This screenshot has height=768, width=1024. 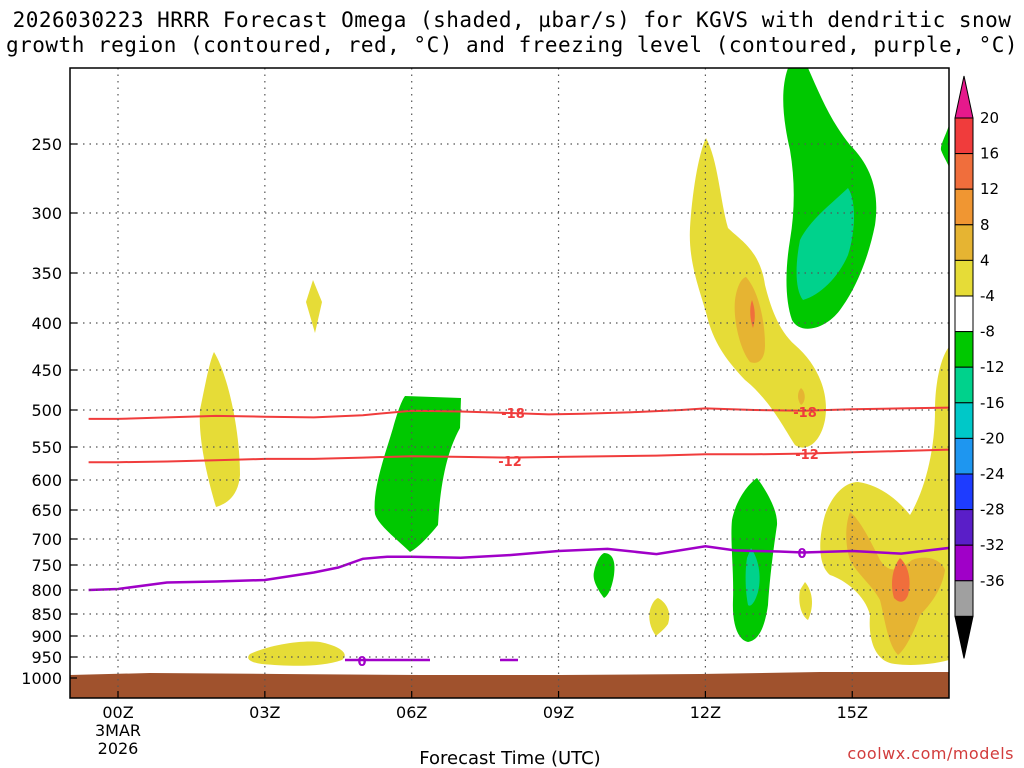 I want to click on y-tick-label: 950, so click(x=46, y=657).